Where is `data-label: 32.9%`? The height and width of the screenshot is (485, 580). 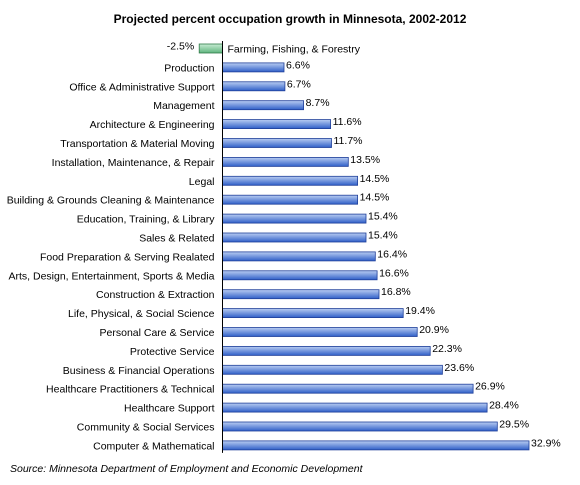 data-label: 32.9% is located at coordinates (546, 443).